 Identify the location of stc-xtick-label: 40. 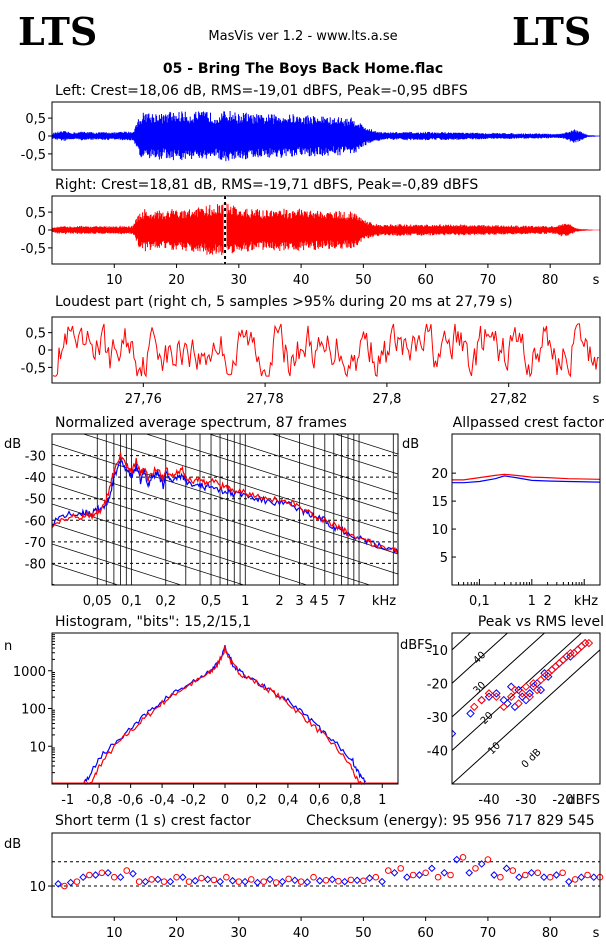
(301, 933).